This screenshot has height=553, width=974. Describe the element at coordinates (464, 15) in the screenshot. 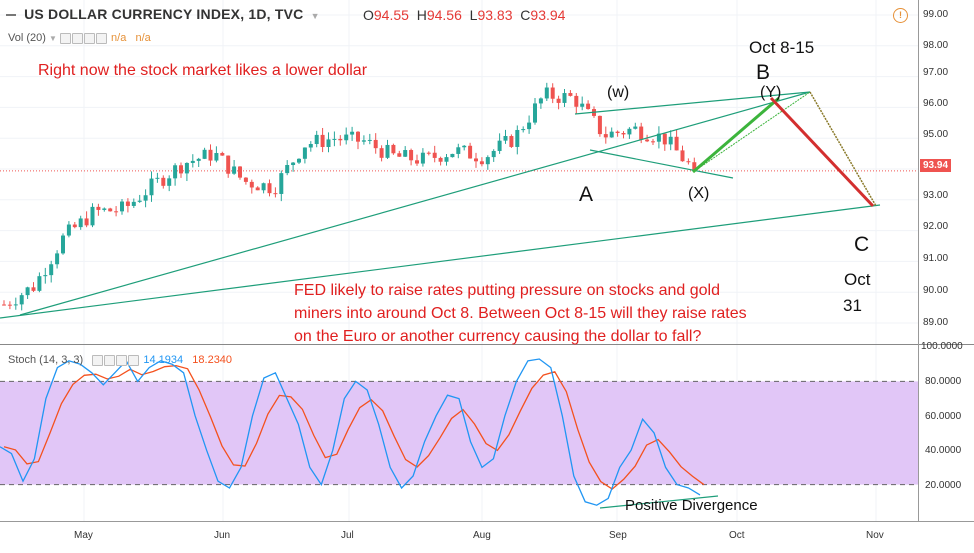

I see `ohlc-row: O94.55 H94.56 L93.83 C93.94` at that location.